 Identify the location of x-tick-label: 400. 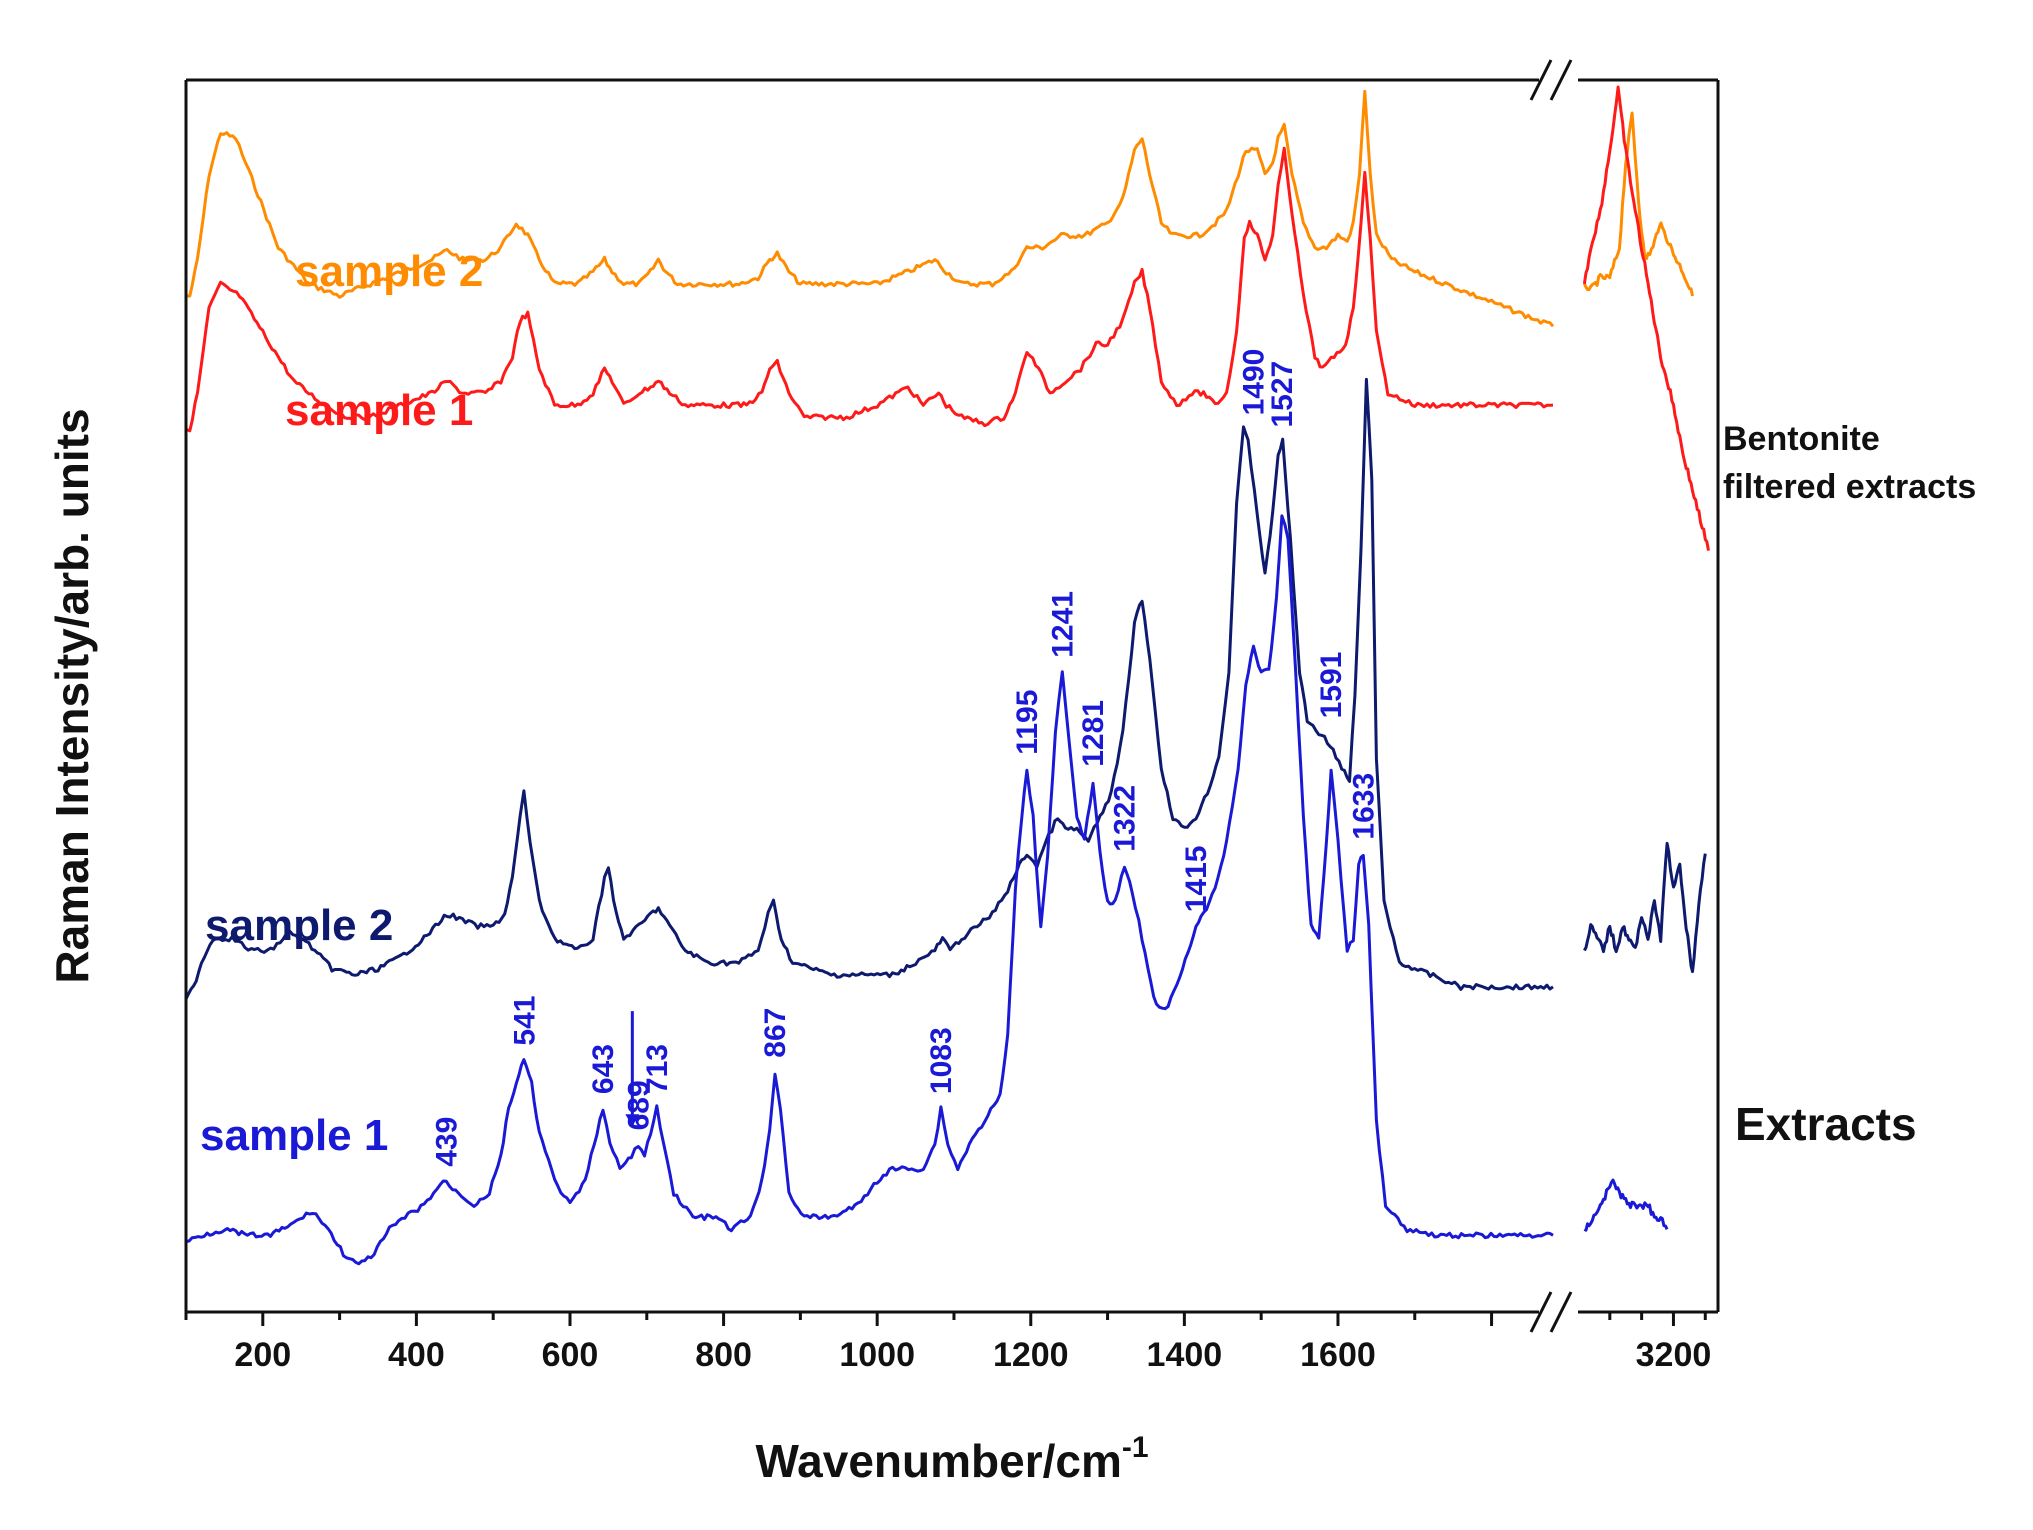
(416, 1355).